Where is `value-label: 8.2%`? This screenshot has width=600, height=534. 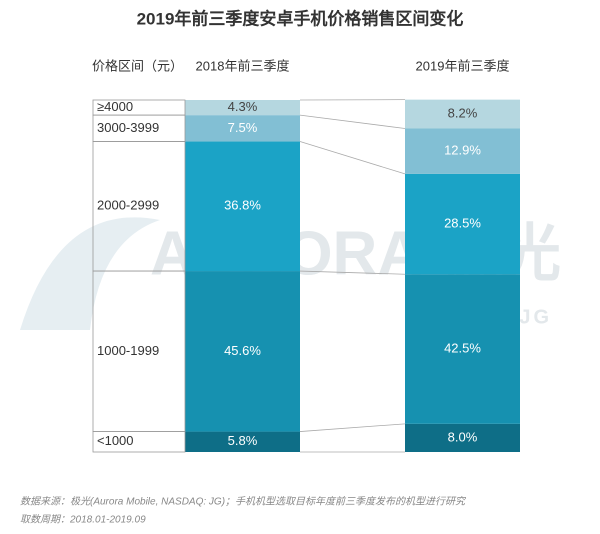 value-label: 8.2% is located at coordinates (463, 113).